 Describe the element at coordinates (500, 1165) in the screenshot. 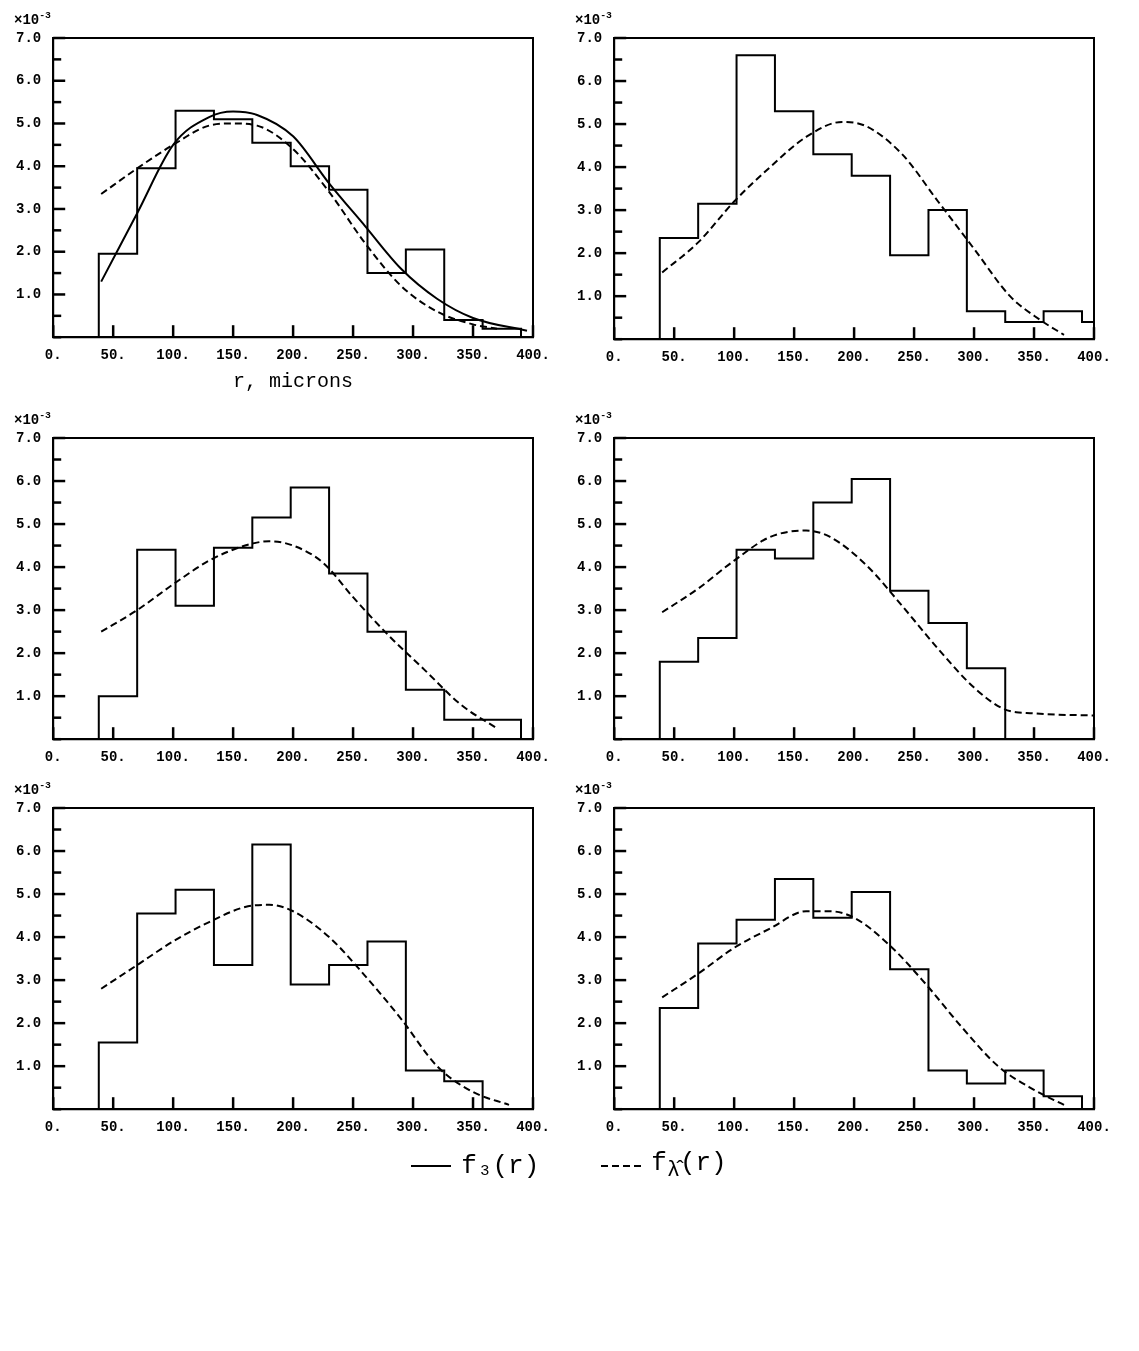

I see `legend-label: f₃(r)` at that location.